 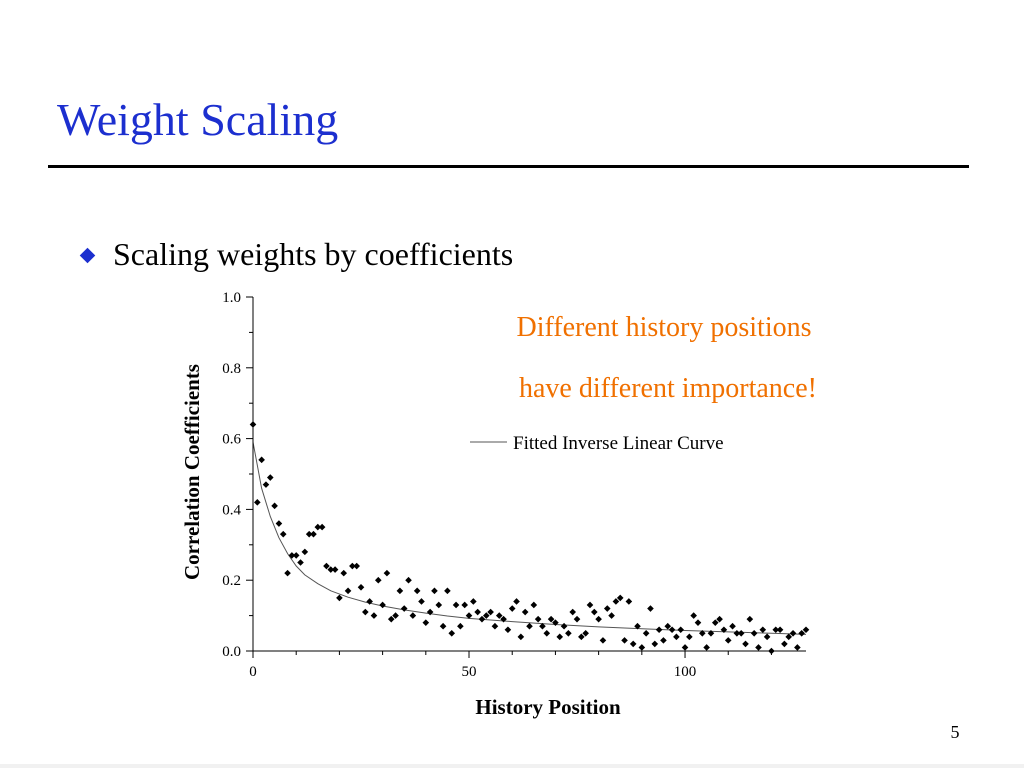 I want to click on slide-title: Weight Scaling, so click(x=198, y=119).